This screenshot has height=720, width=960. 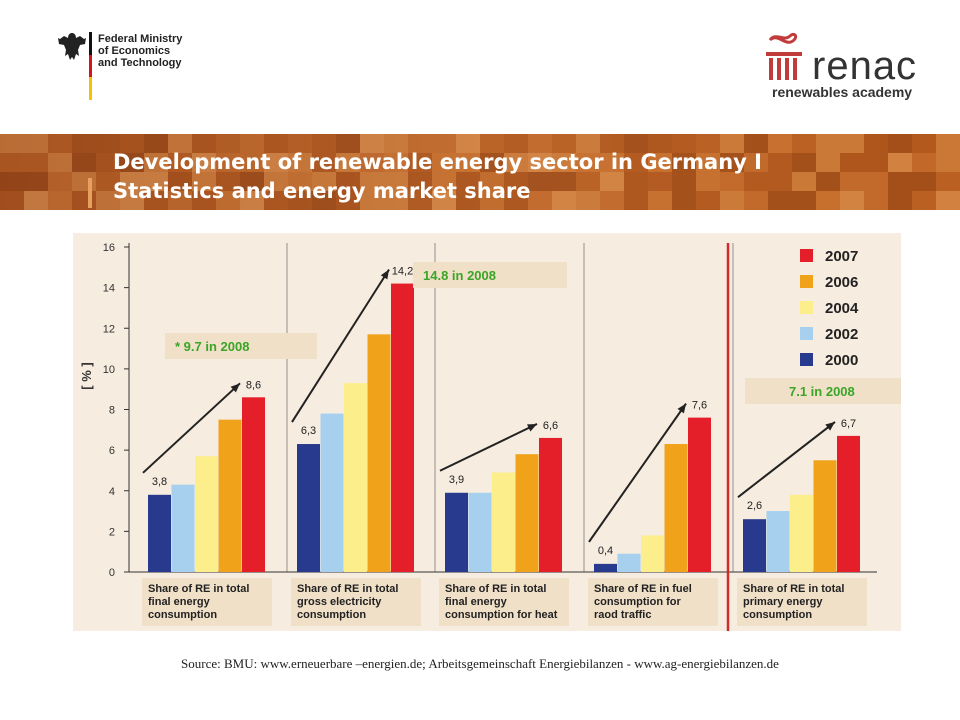 What do you see at coordinates (179, 602) in the screenshot?
I see `category-label-text: final energy` at bounding box center [179, 602].